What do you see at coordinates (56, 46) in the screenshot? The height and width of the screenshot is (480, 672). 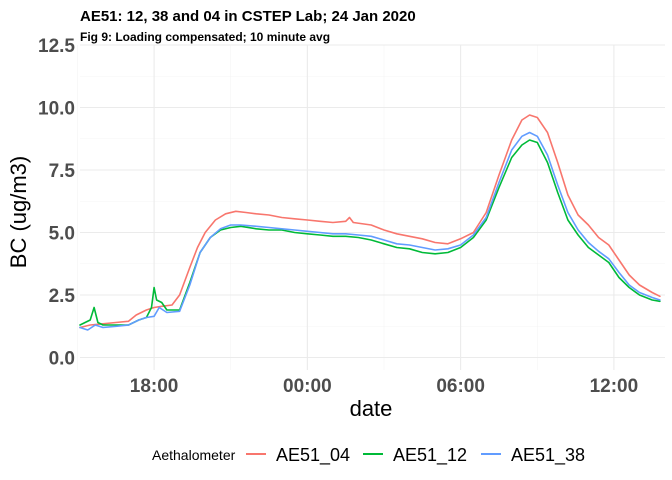 I see `y-tick-label: 12.5` at bounding box center [56, 46].